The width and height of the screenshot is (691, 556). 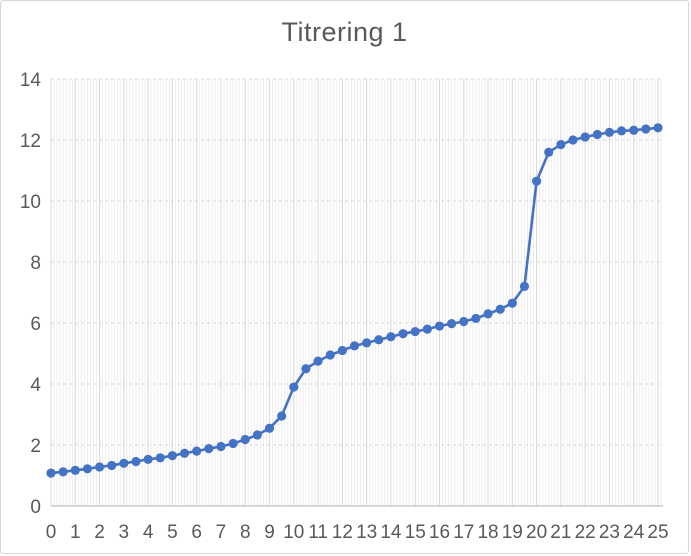 What do you see at coordinates (245, 532) in the screenshot?
I see `x-tick-label: 8` at bounding box center [245, 532].